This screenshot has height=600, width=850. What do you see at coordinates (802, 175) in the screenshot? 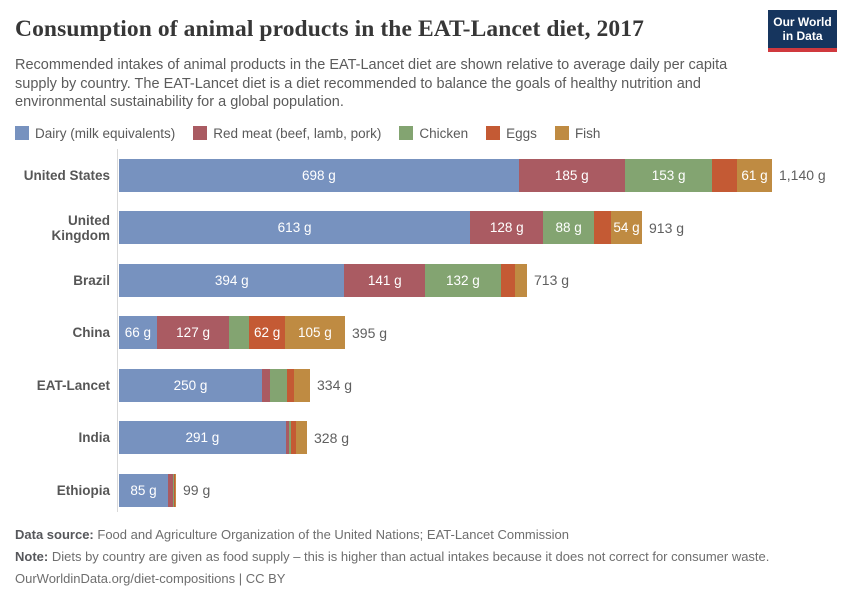
I see `total-value-label: 1,140 g` at bounding box center [802, 175].